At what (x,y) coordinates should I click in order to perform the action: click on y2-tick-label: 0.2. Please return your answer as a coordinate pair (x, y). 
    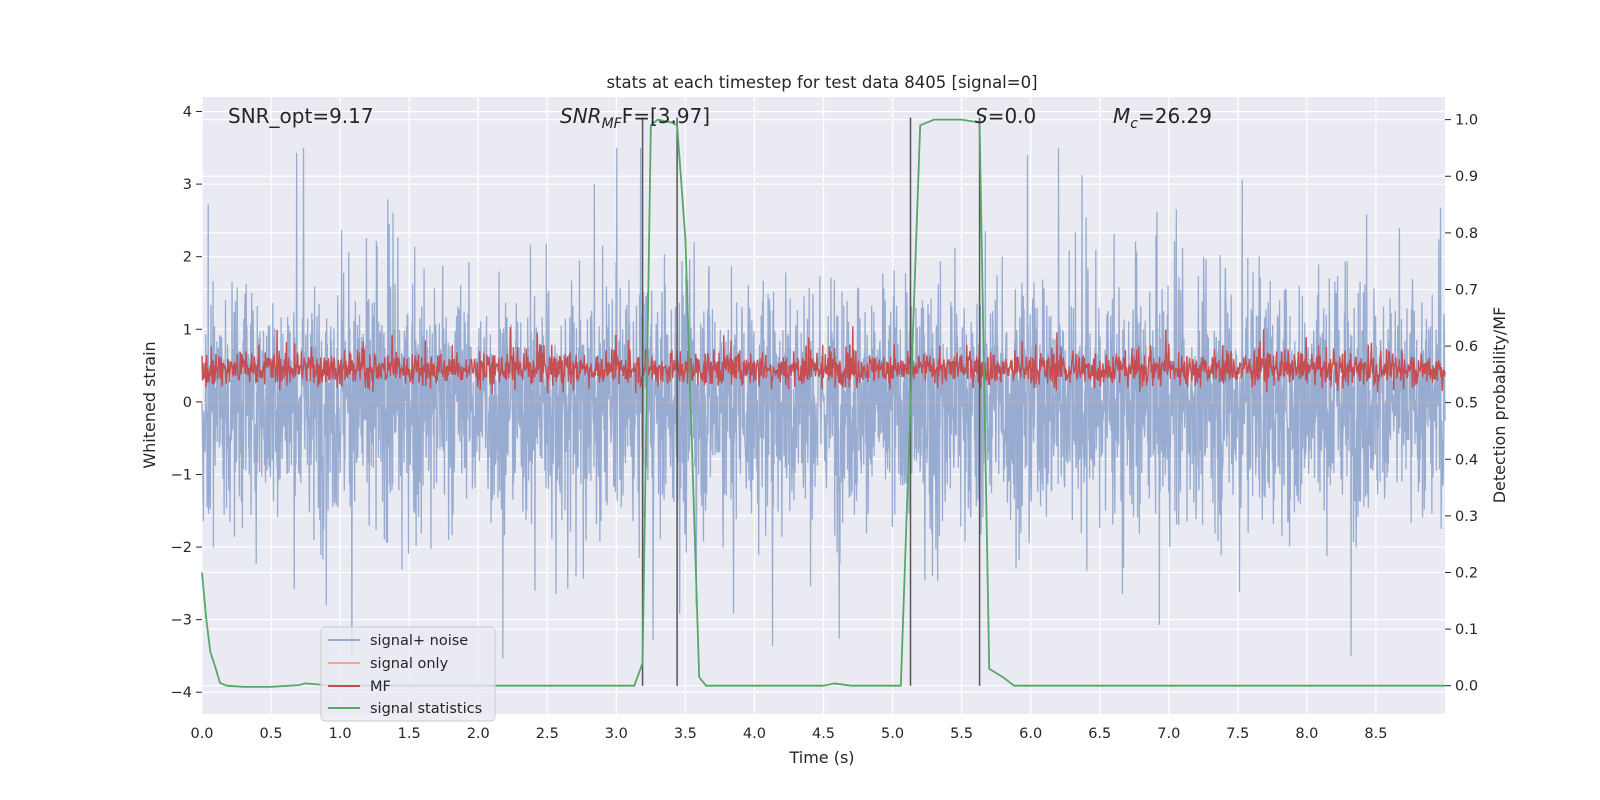
    Looking at the image, I should click on (1466, 573).